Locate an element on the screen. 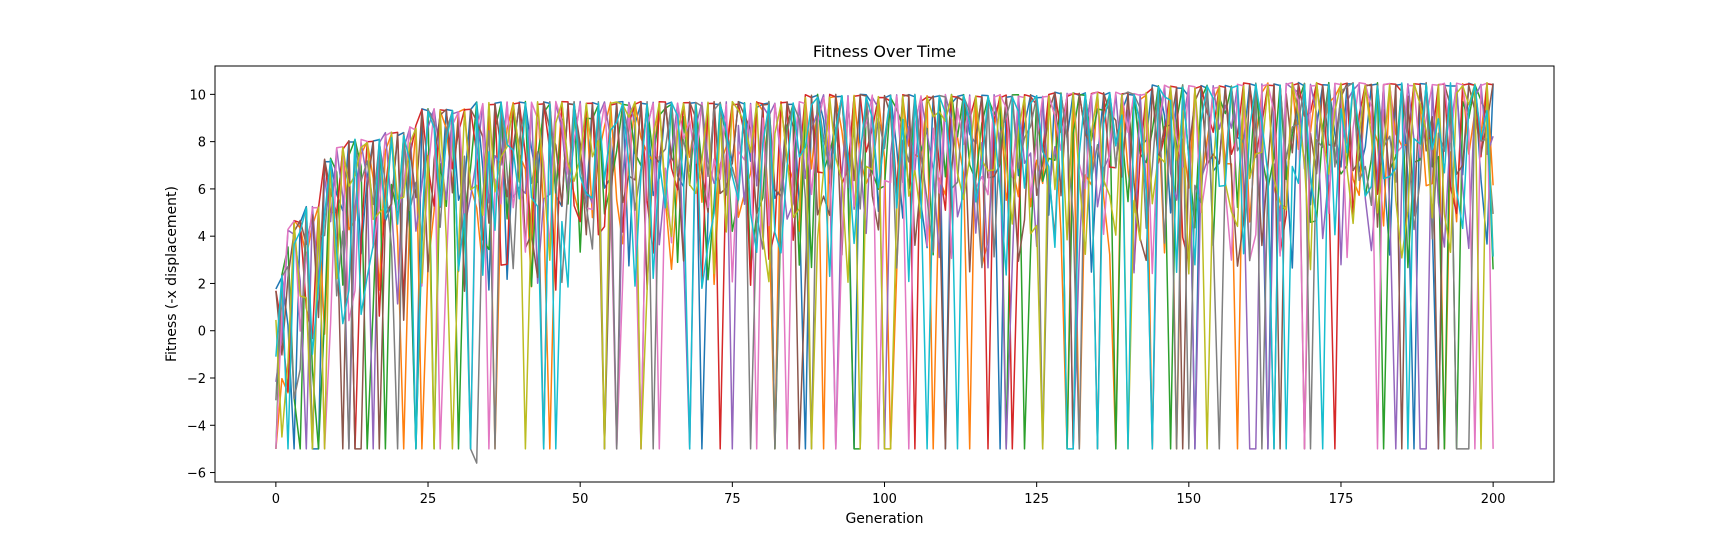 The width and height of the screenshot is (1719, 541). x-axis-ticks: 0 25 50 75 100 125 150 175 200 is located at coordinates (889, 494).